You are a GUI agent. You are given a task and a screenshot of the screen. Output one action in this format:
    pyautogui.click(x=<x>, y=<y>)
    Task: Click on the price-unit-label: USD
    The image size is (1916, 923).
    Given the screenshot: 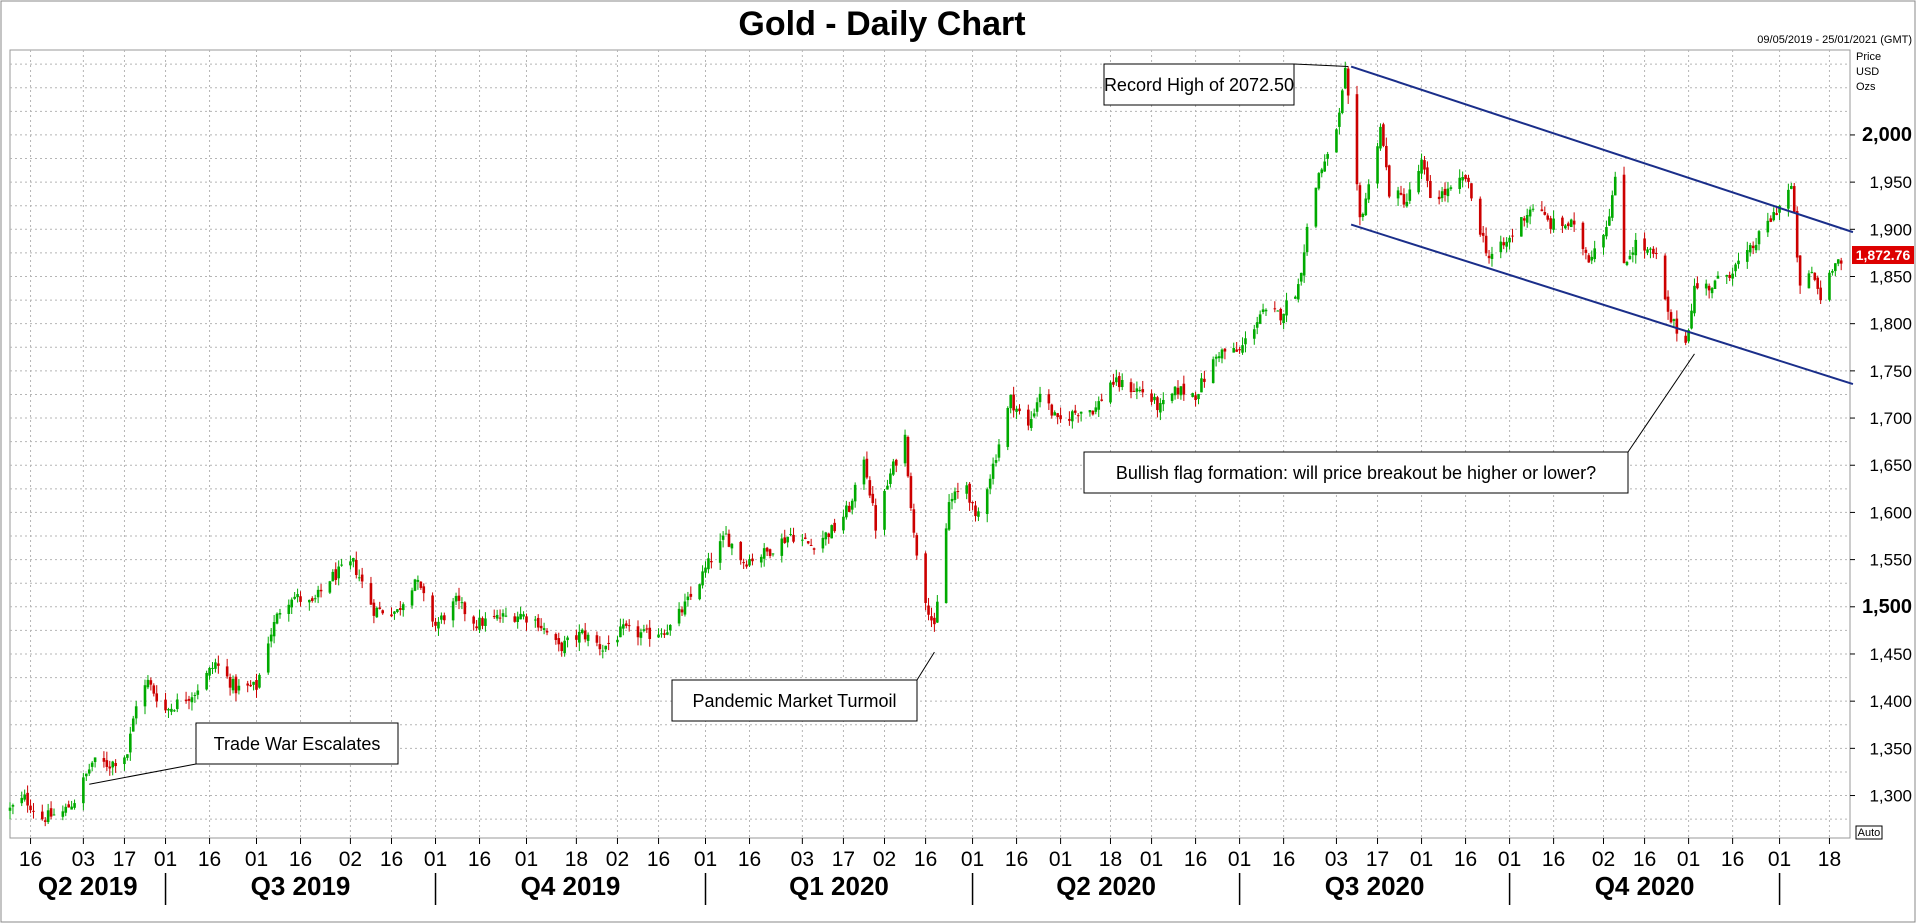 What is the action you would take?
    pyautogui.click(x=1867, y=72)
    